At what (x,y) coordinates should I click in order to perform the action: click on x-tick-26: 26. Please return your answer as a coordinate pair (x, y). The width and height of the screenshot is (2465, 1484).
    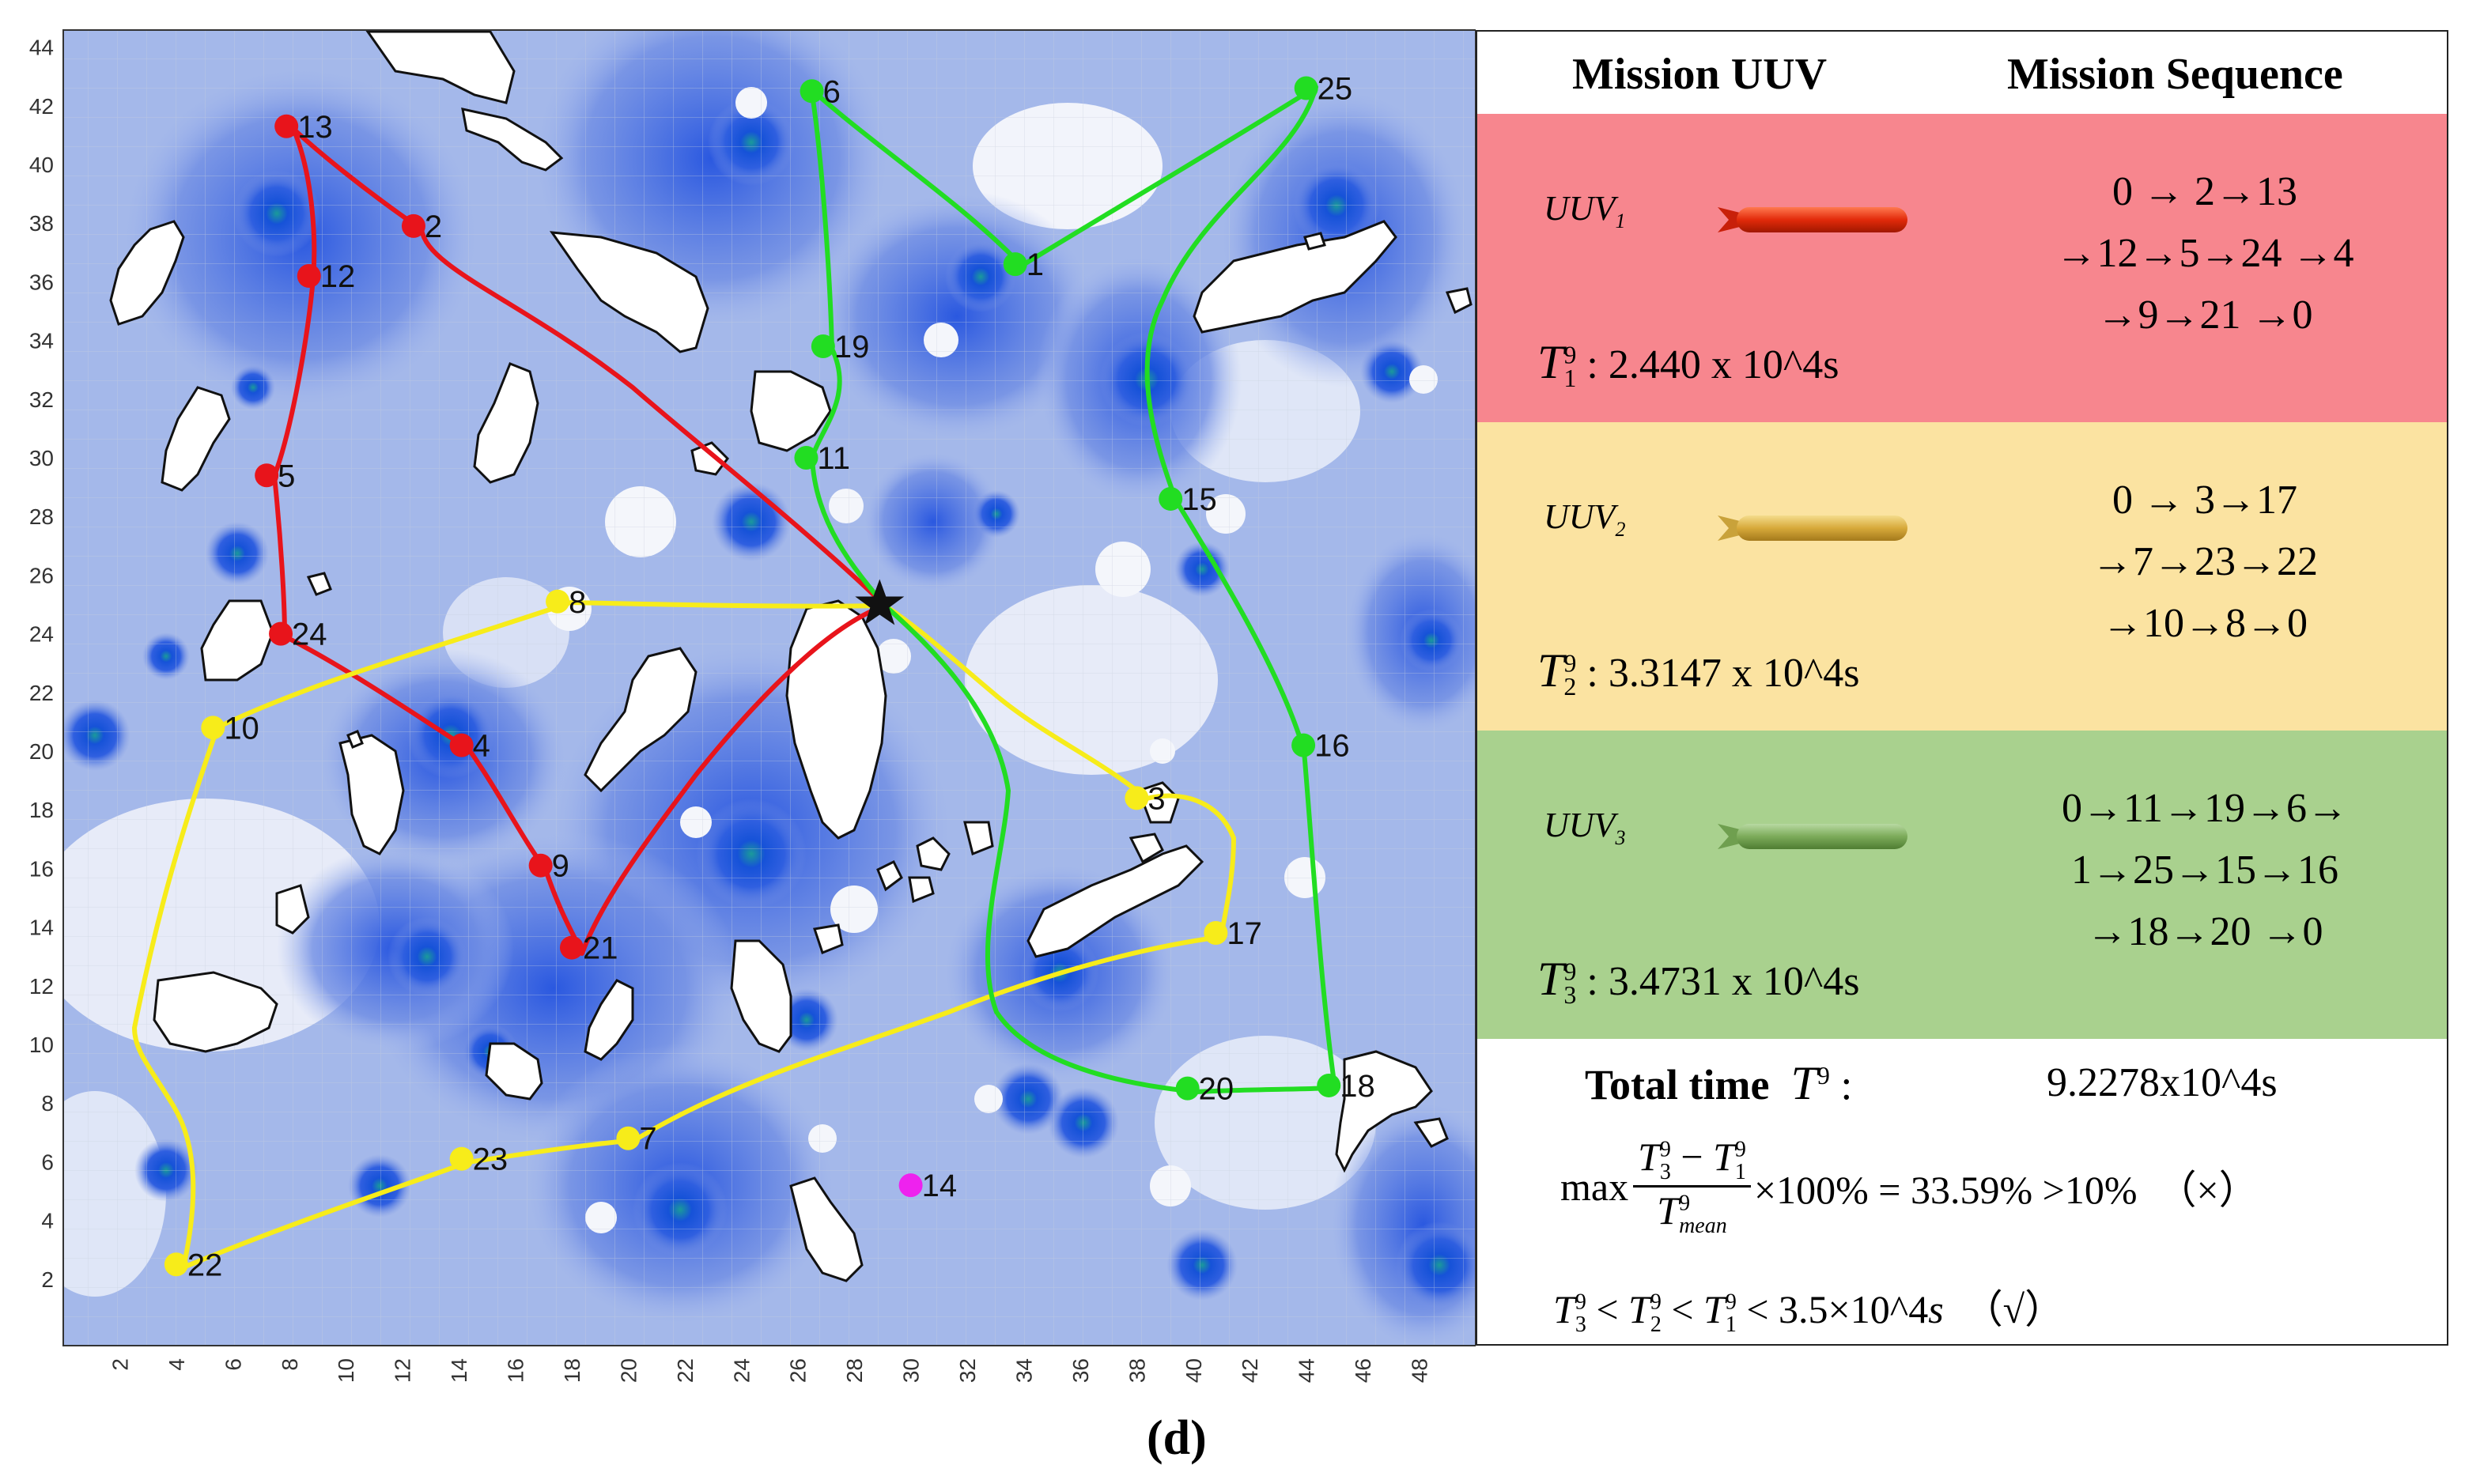
    Looking at the image, I should click on (798, 1370).